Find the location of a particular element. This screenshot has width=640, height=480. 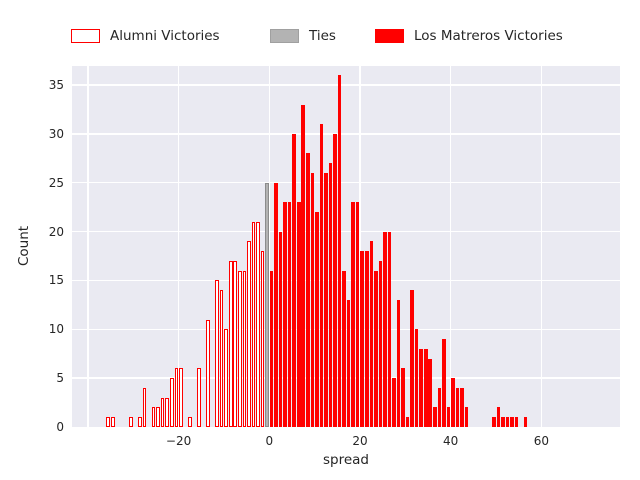

legend-item: Alumni Victories is located at coordinates (145, 36).